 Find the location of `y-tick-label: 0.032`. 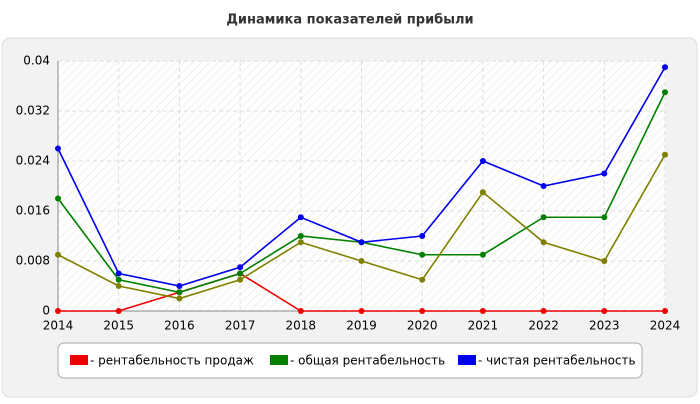

y-tick-label: 0.032 is located at coordinates (33, 111).